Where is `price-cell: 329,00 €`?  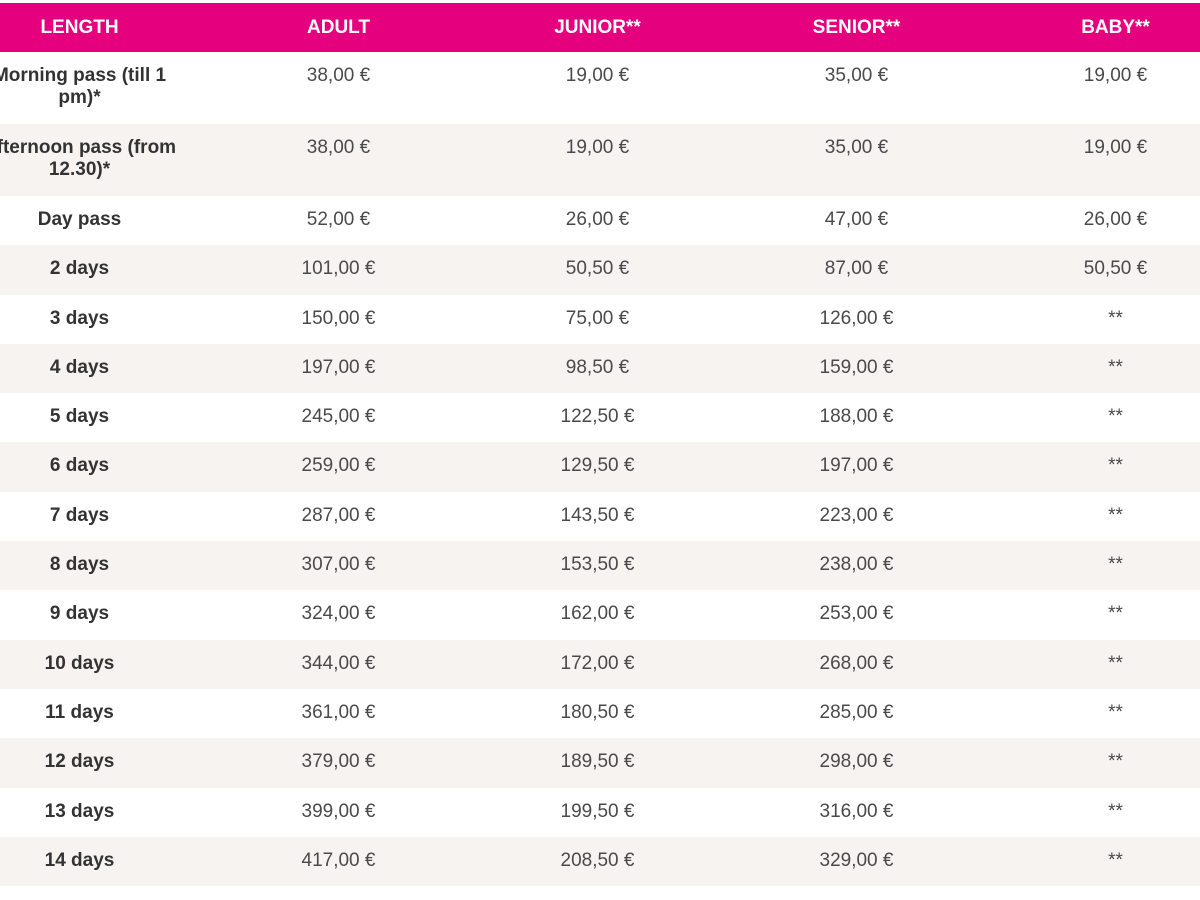
price-cell: 329,00 € is located at coordinates (856, 861).